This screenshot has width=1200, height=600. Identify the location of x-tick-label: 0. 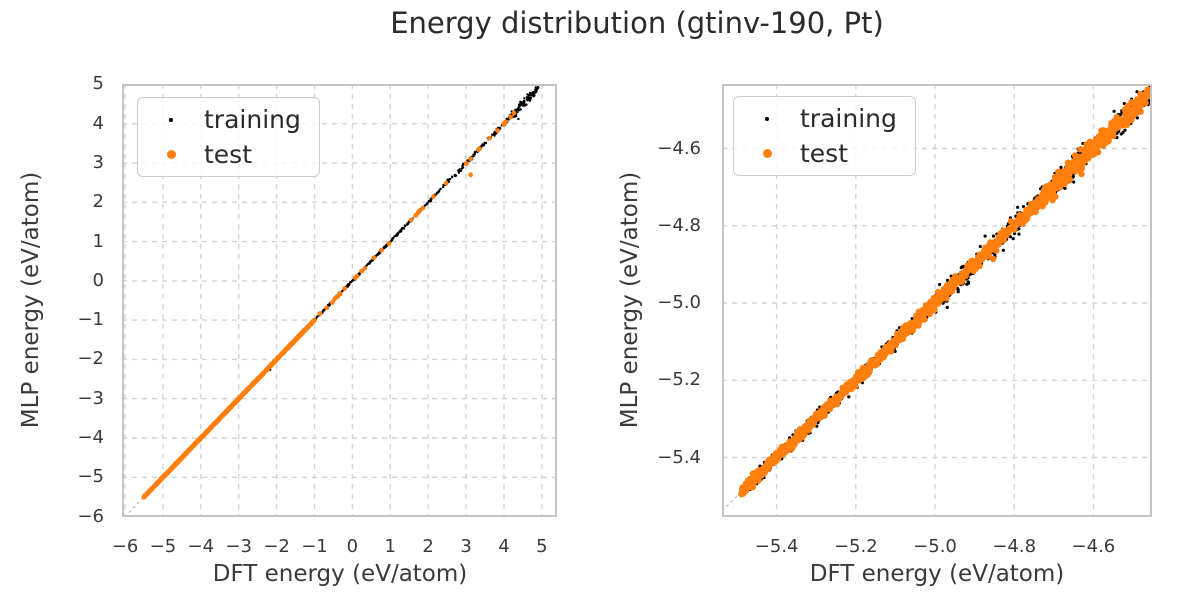
(352, 546).